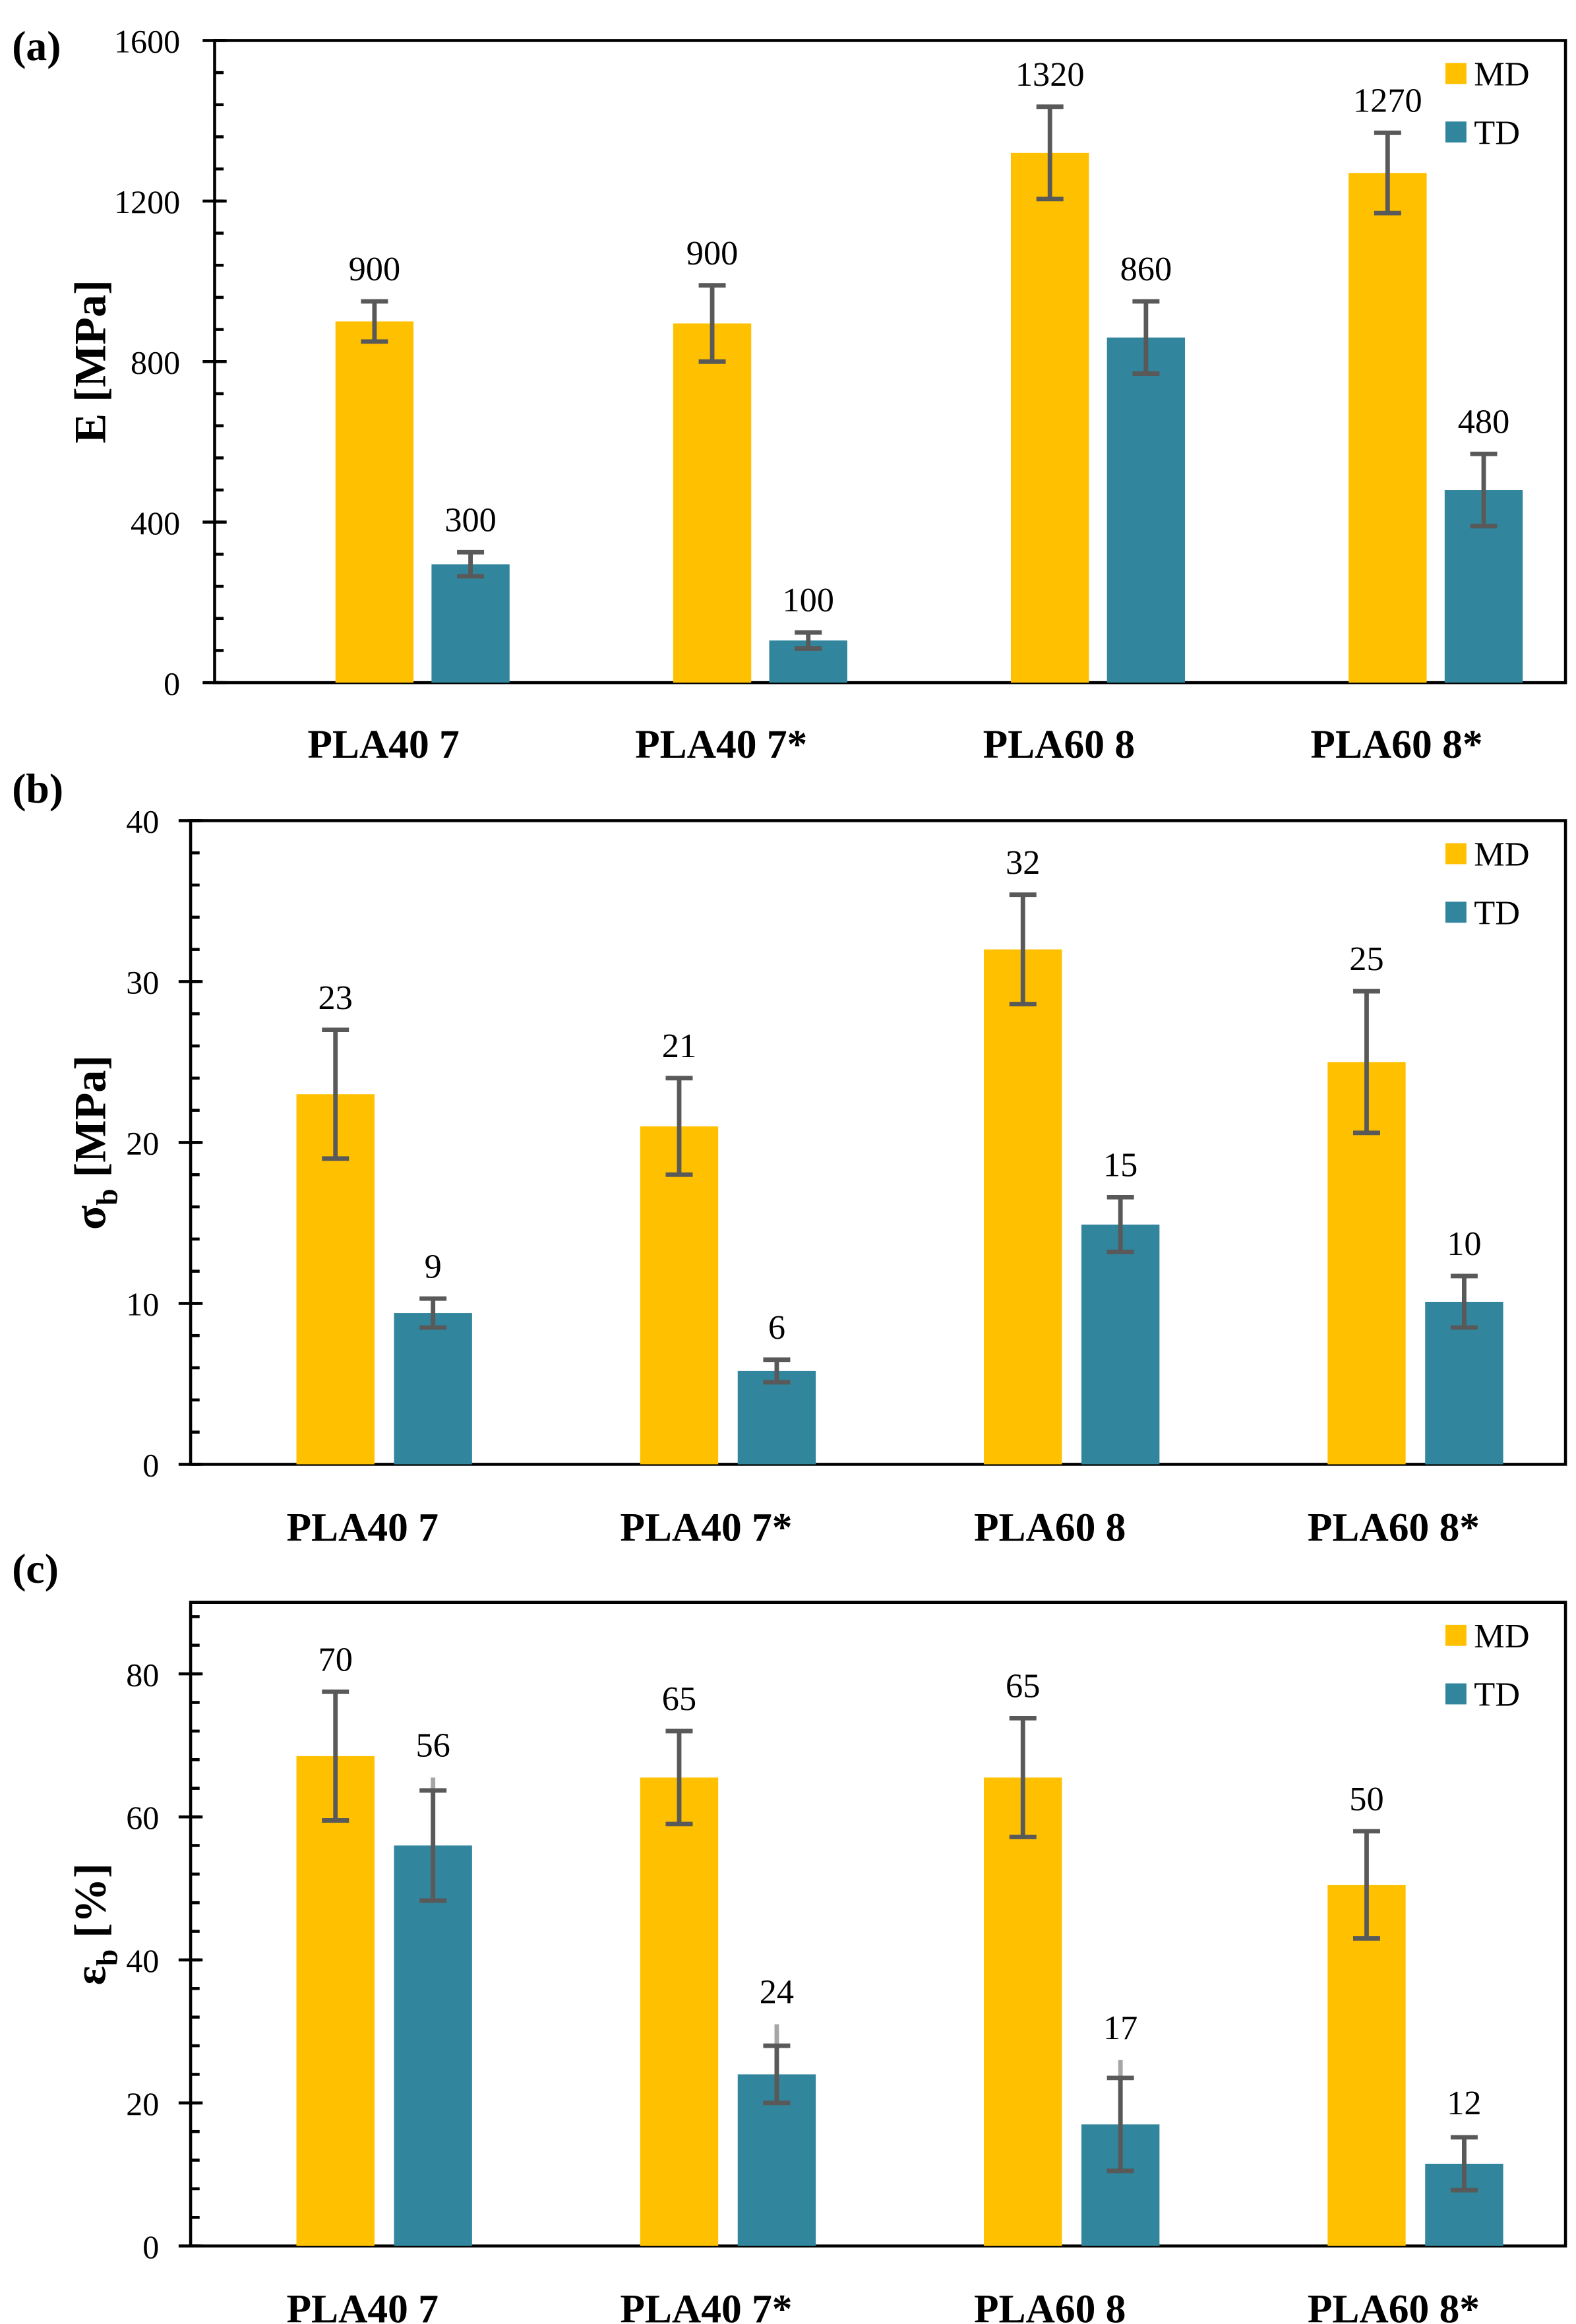 This screenshot has width=1576, height=2324. I want to click on y-axis-label: εb [%], so click(94, 1924).